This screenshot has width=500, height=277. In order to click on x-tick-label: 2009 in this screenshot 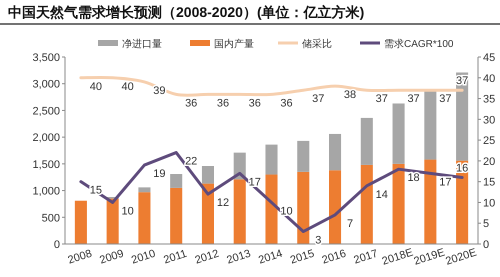, I will do `click(112, 257)`.